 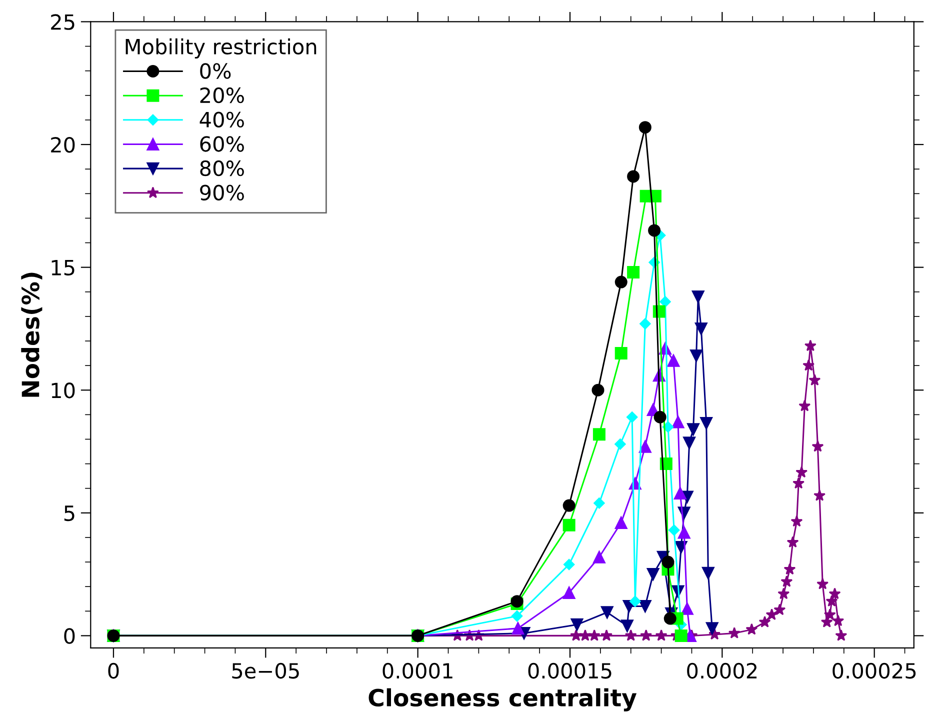 I want to click on x-tick-label: 0, so click(x=113, y=670).